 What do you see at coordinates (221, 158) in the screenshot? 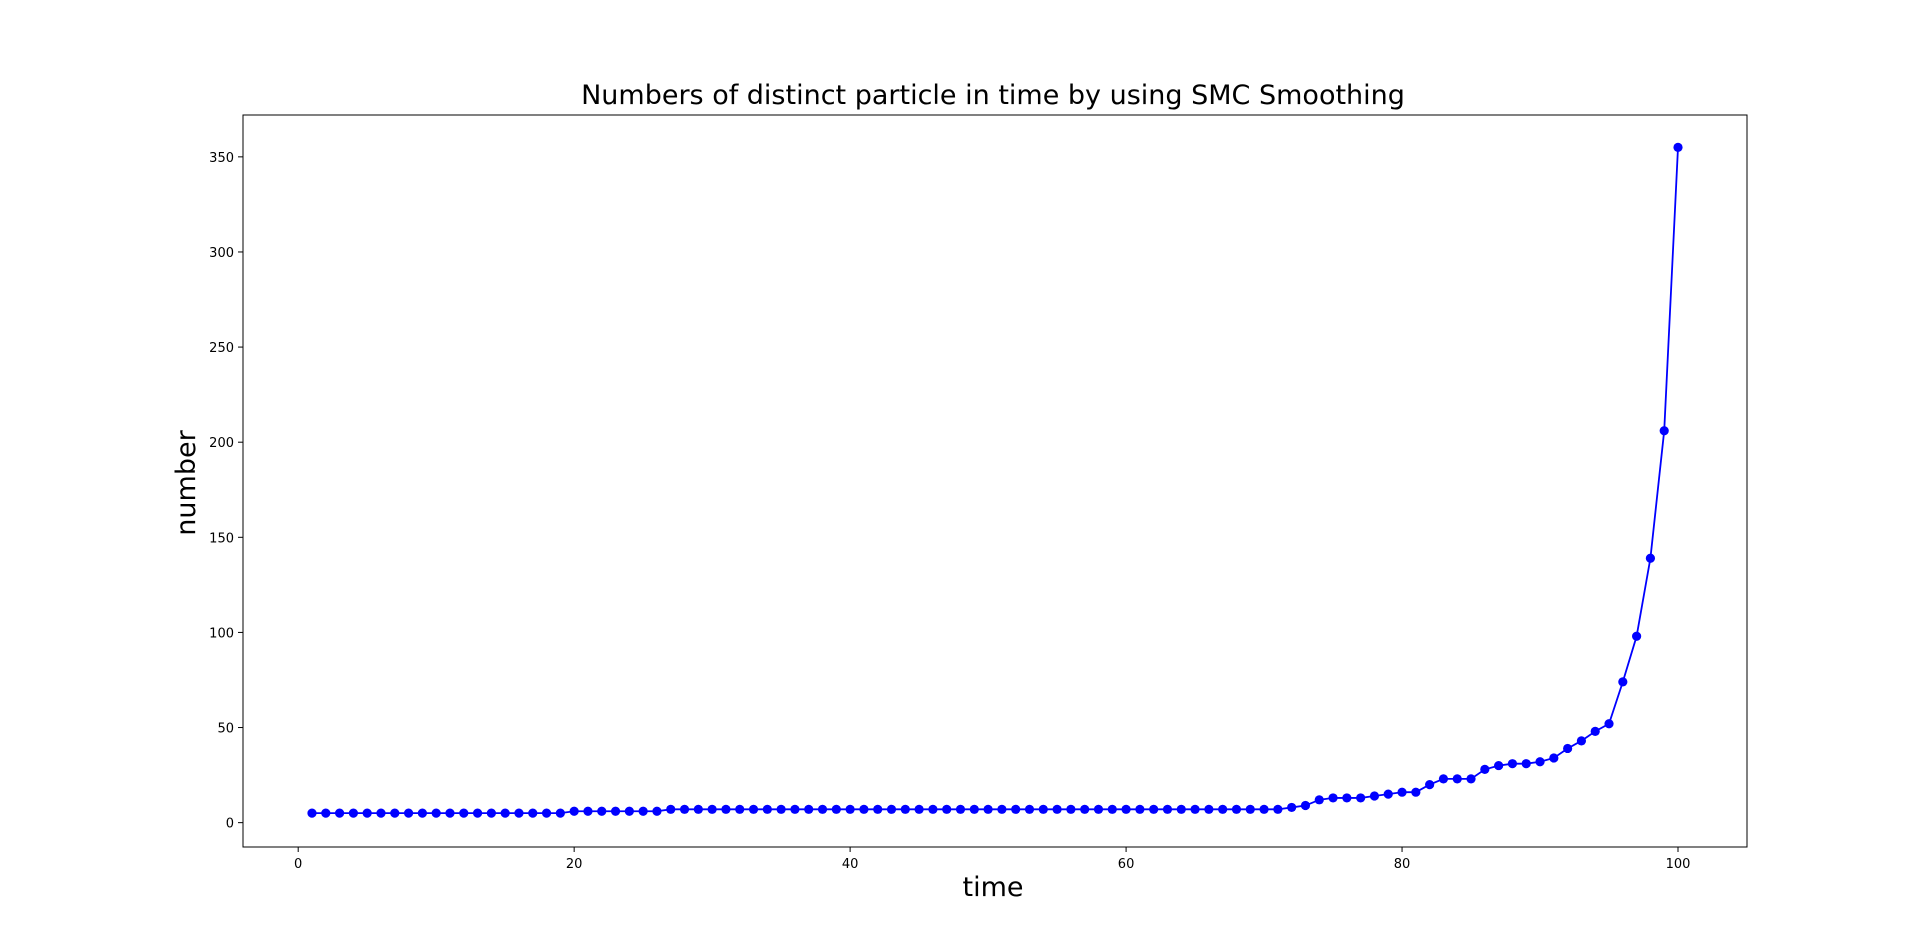
I see `y-tick-label: 350` at bounding box center [221, 158].